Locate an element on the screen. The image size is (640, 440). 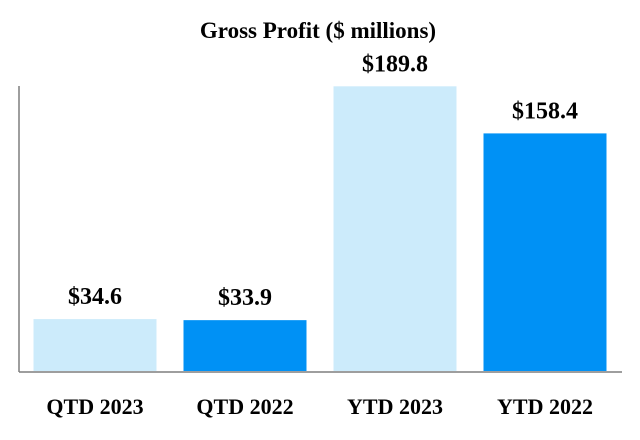
value-label: $158.4 is located at coordinates (545, 111).